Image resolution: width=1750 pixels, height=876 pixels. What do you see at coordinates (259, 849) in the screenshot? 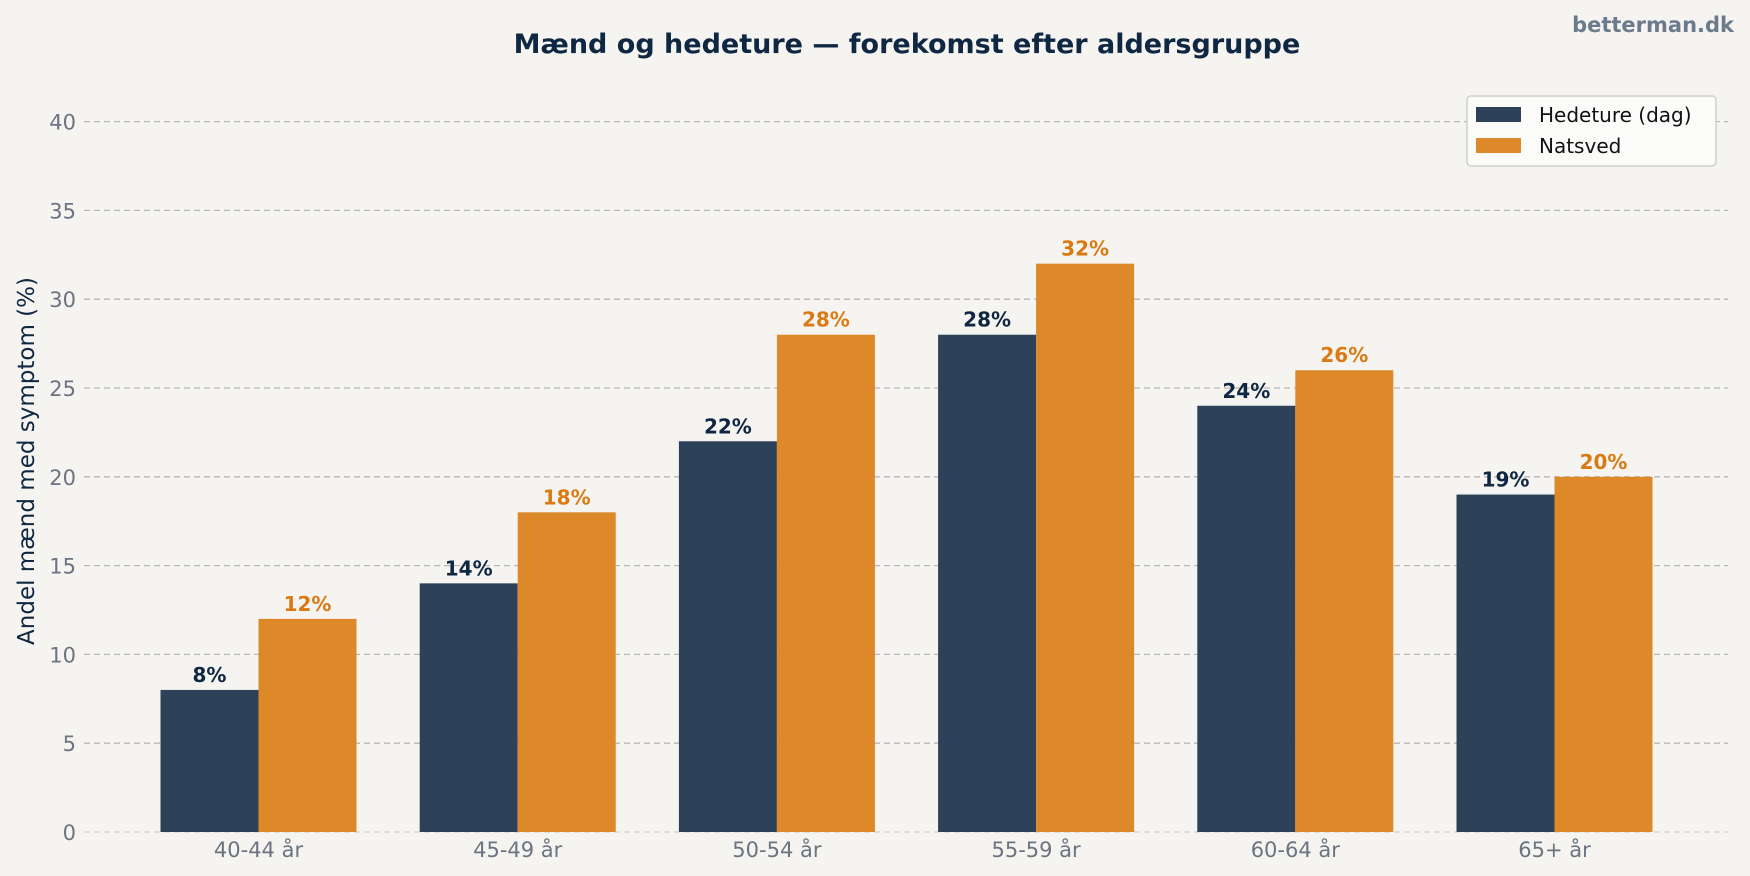
I see `x-tick-label-0: 40-44 år` at bounding box center [259, 849].